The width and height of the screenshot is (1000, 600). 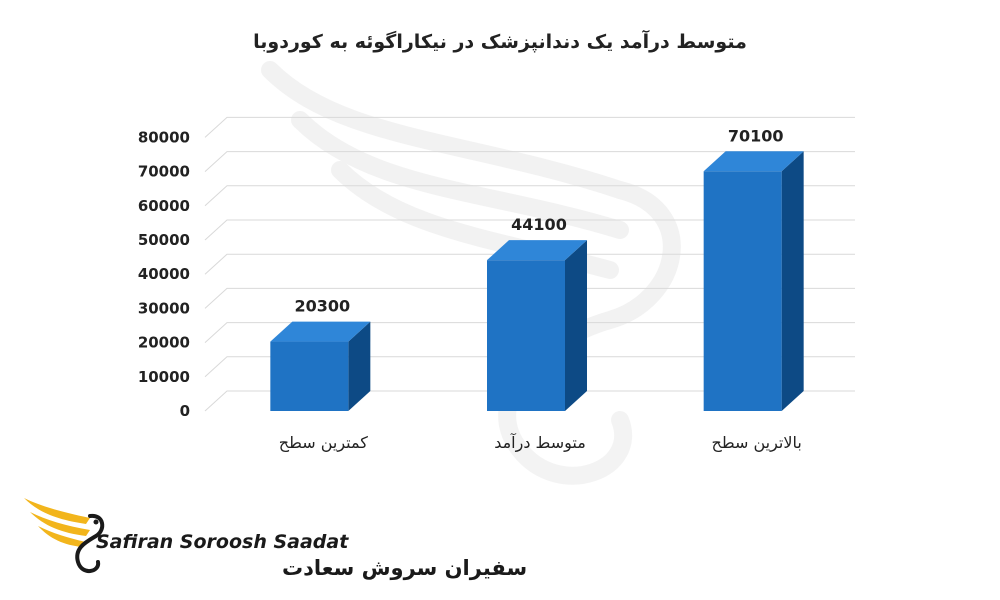 What do you see at coordinates (164, 206) in the screenshot?
I see `y-tick-label: 60000` at bounding box center [164, 206].